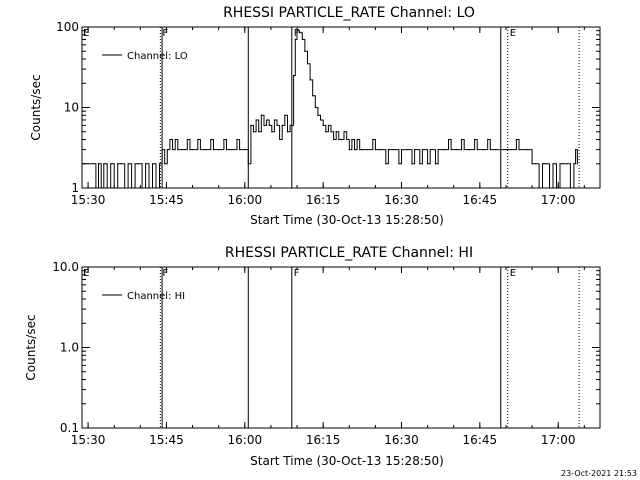 Image resolution: width=640 pixels, height=480 pixels. What do you see at coordinates (88, 200) in the screenshot?
I see `x-tick-label: 15:30` at bounding box center [88, 200].